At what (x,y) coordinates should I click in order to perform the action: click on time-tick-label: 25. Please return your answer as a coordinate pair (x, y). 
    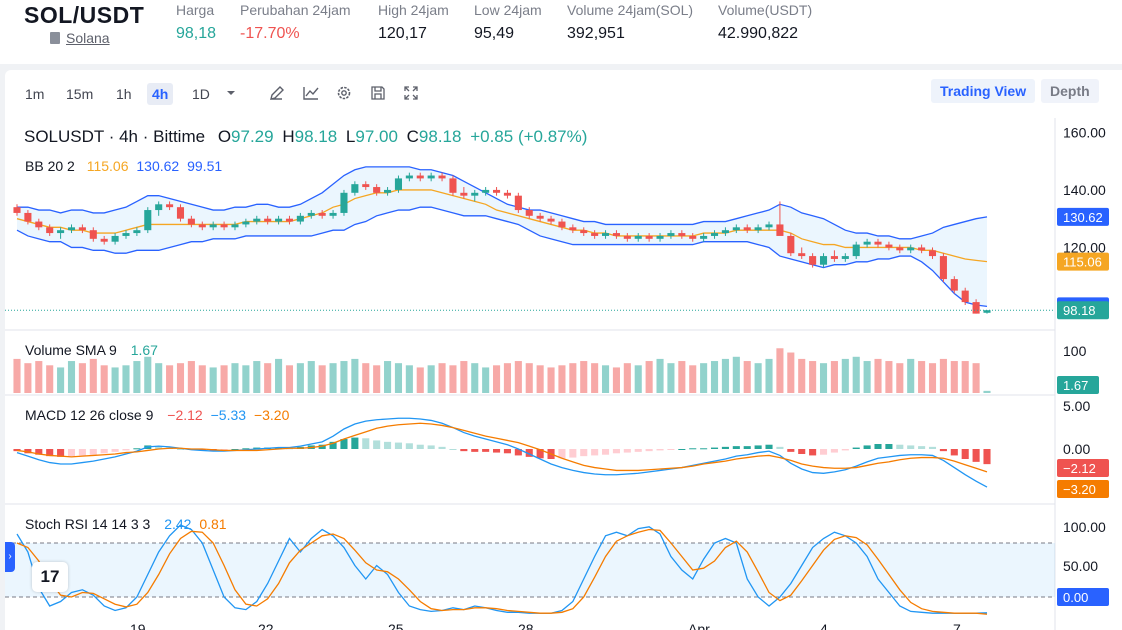
    Looking at the image, I should click on (396, 625).